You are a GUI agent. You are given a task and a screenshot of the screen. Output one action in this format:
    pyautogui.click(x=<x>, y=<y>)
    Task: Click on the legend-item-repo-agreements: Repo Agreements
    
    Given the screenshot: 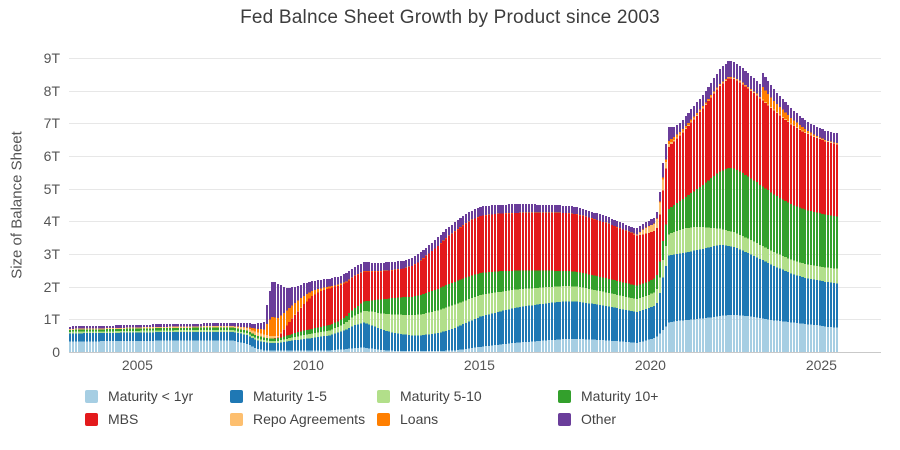 What is the action you would take?
    pyautogui.click(x=297, y=419)
    